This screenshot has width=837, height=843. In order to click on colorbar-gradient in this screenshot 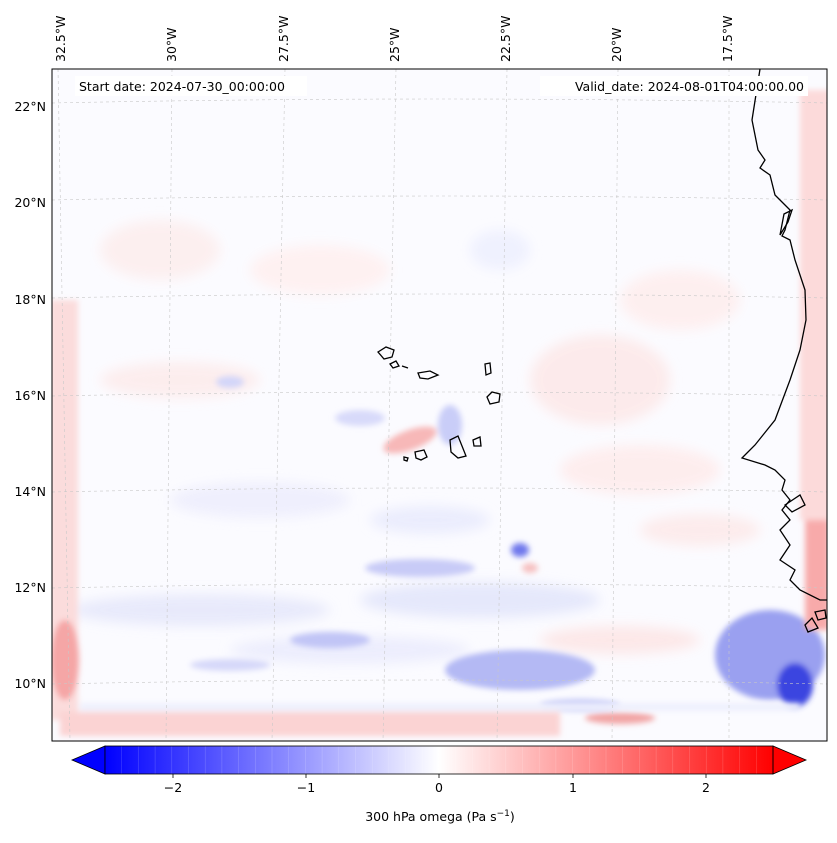, I will do `click(439, 760)`.